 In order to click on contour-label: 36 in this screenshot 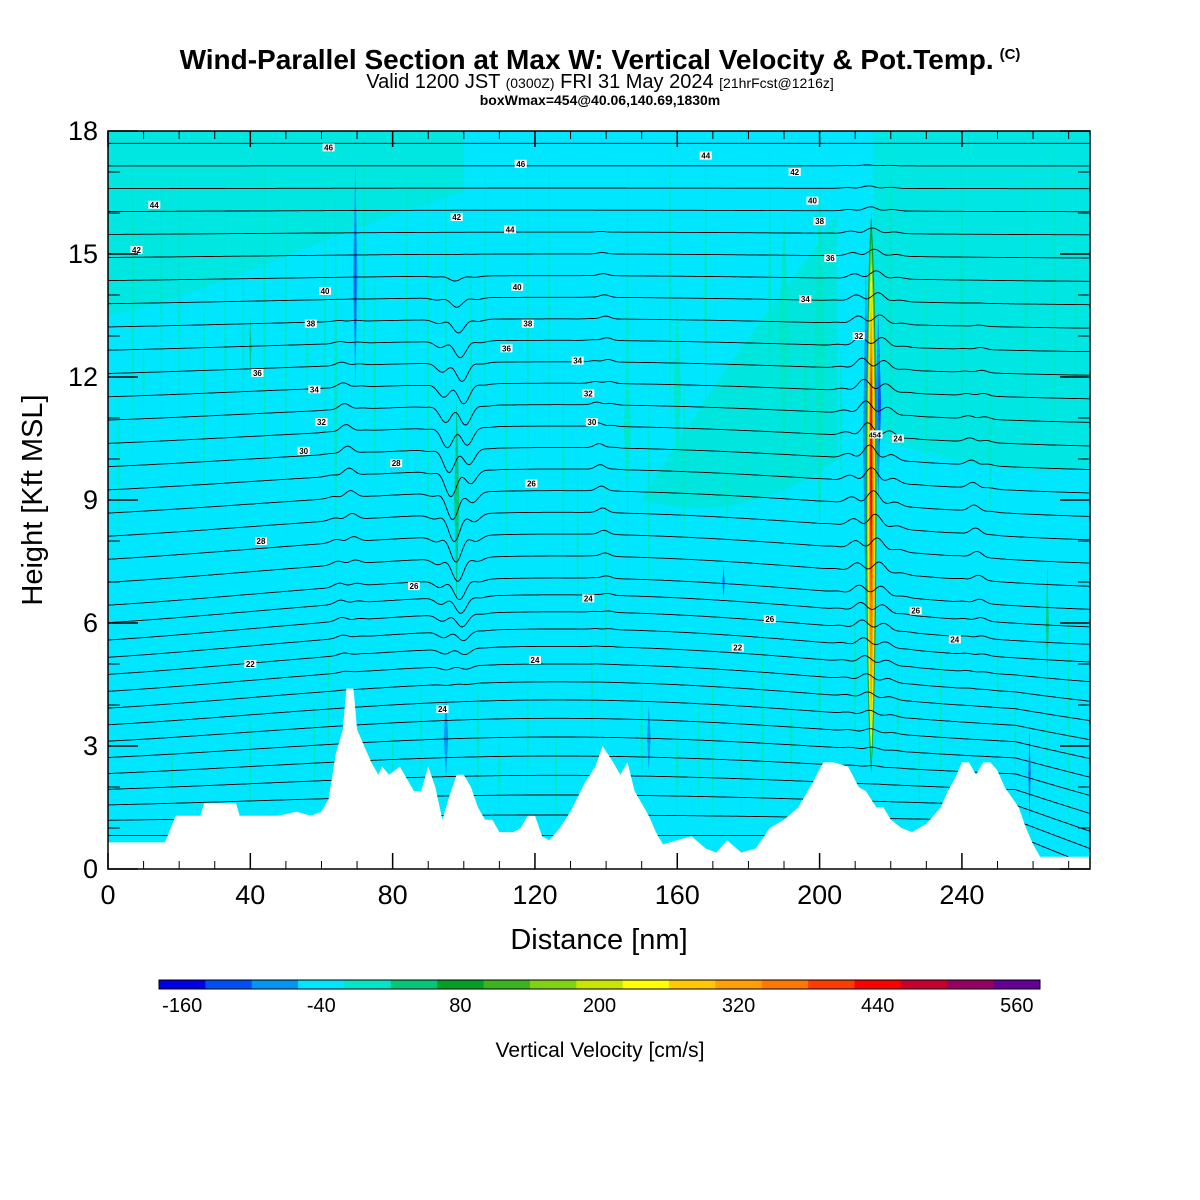, I will do `click(257, 373)`.